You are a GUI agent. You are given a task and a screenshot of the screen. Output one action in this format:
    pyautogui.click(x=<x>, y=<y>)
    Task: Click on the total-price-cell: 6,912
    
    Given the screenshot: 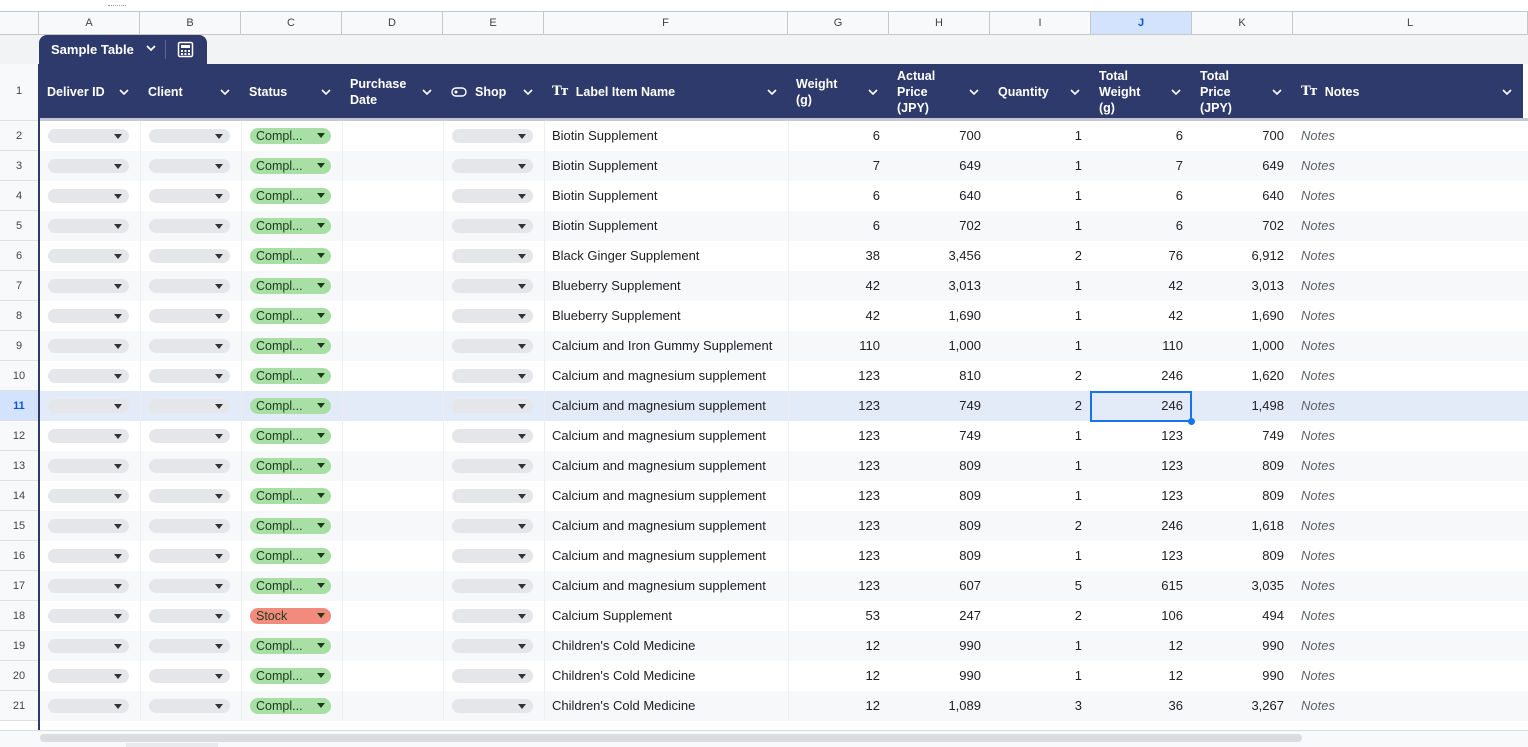 What is the action you would take?
    pyautogui.click(x=1267, y=255)
    